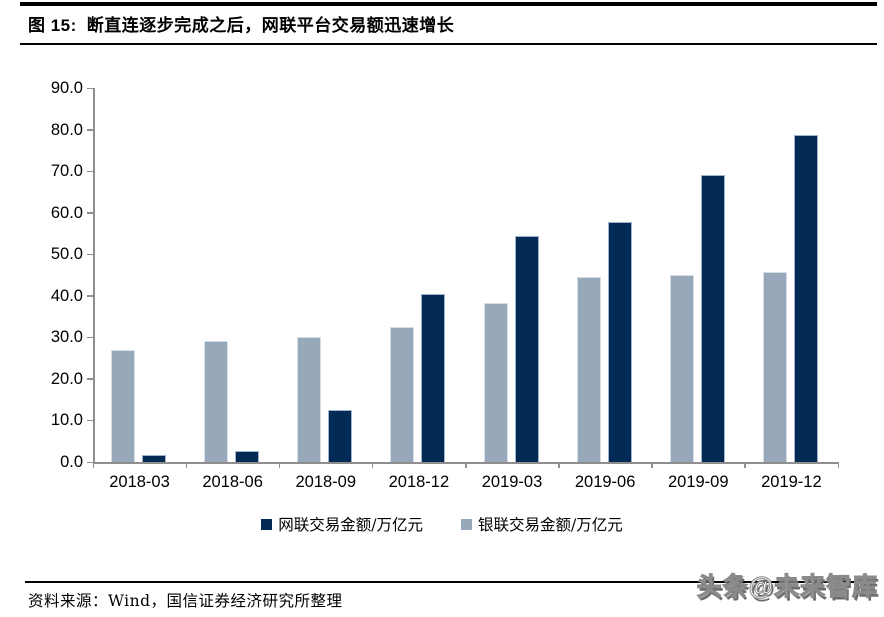 This screenshot has height=617, width=884. I want to click on legend-item-wanglian: 网联交易金额/万亿元, so click(342, 524).